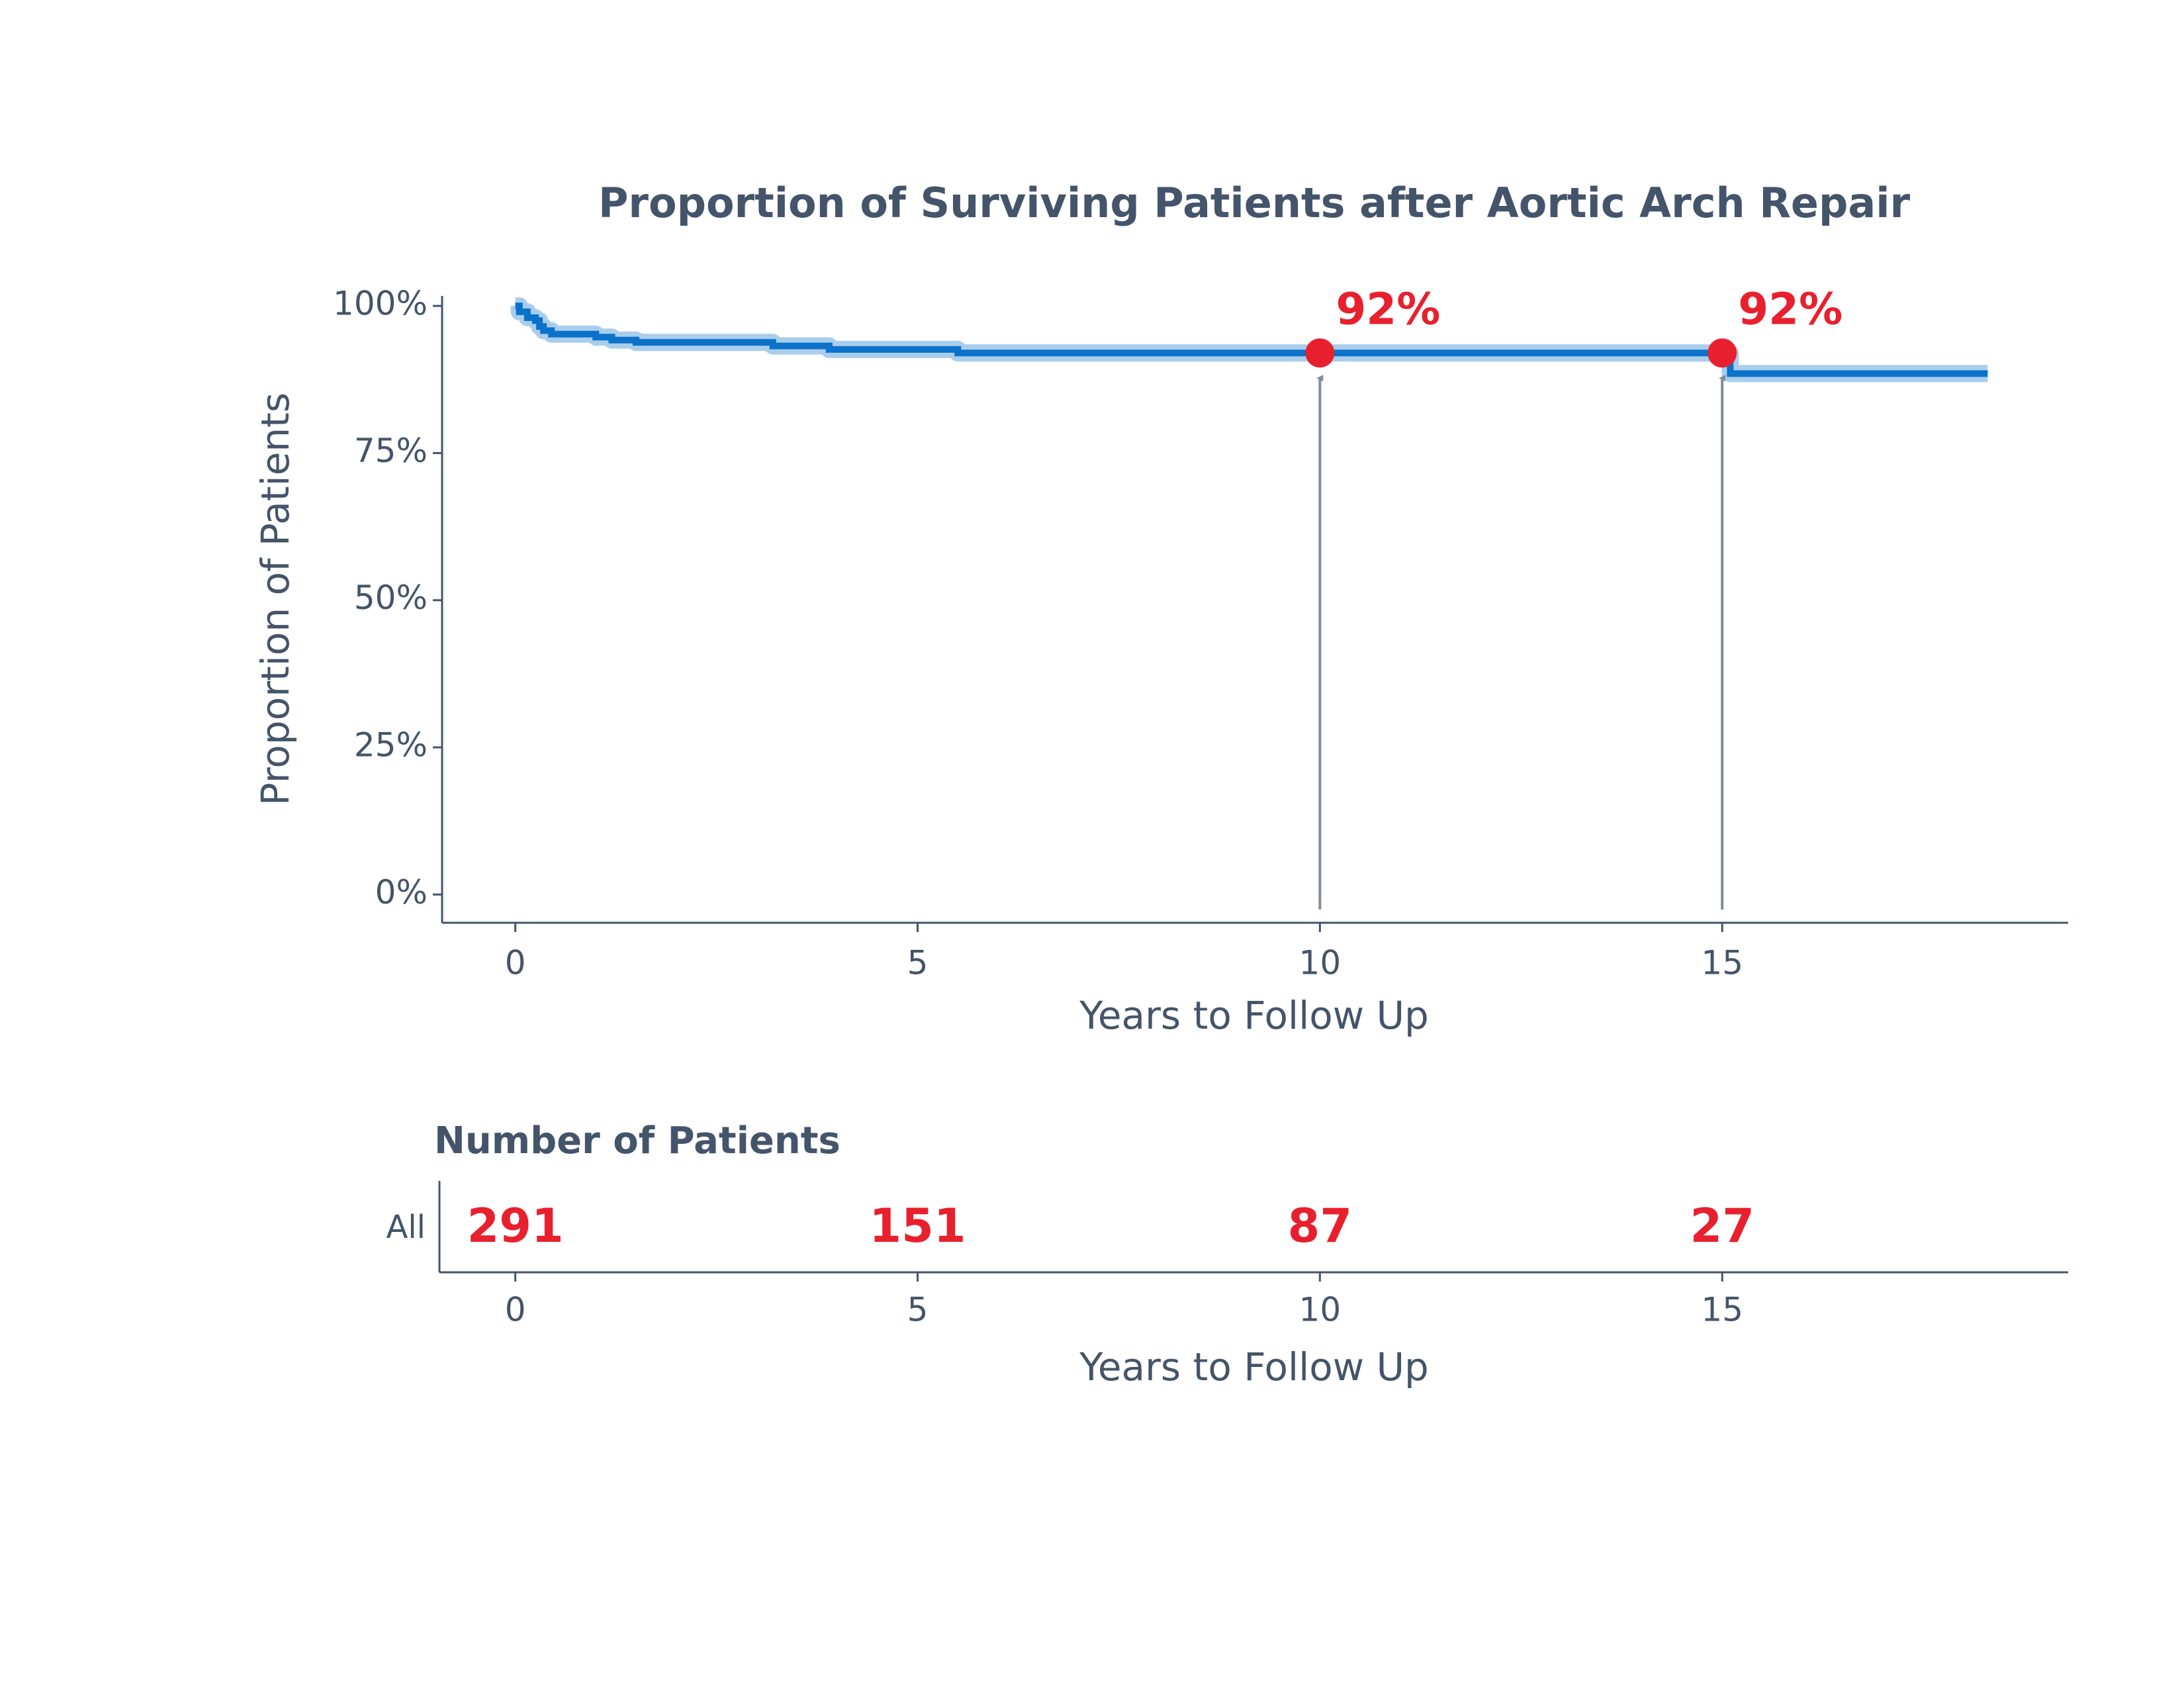  What do you see at coordinates (406, 1227) in the screenshot?
I see `risk-row-label: All` at bounding box center [406, 1227].